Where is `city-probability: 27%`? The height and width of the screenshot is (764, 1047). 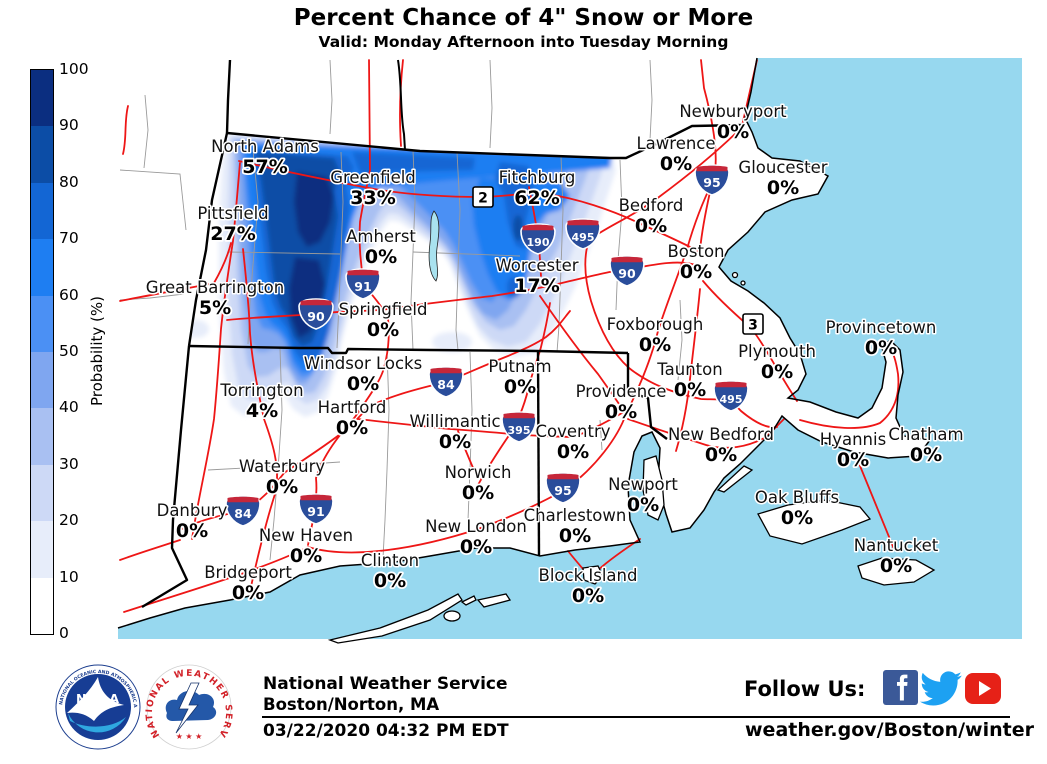 city-probability: 27% is located at coordinates (232, 234).